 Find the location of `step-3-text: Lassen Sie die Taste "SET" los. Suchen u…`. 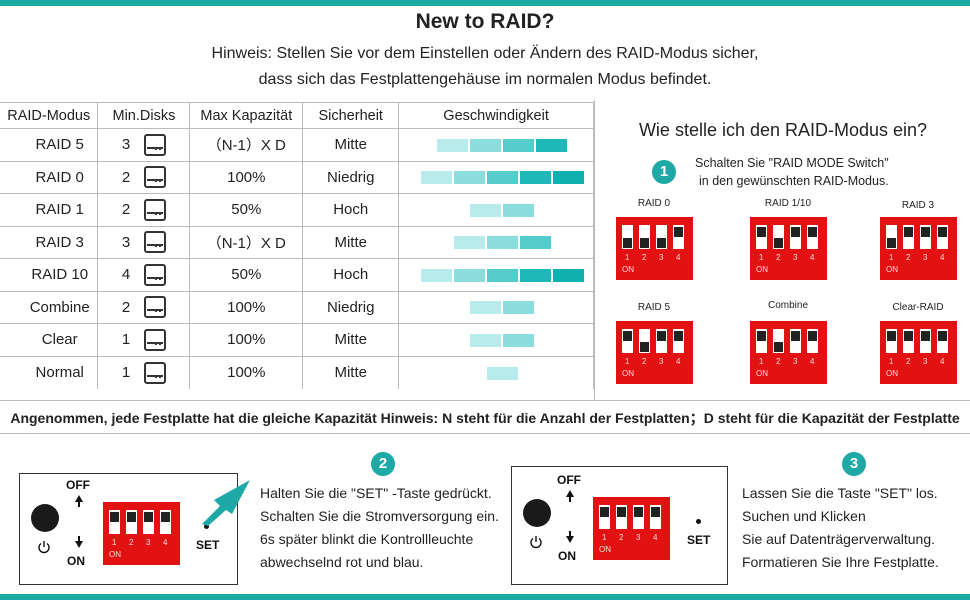

step-3-text: Lassen Sie die Taste "SET" los. Suchen u… is located at coordinates (840, 528).